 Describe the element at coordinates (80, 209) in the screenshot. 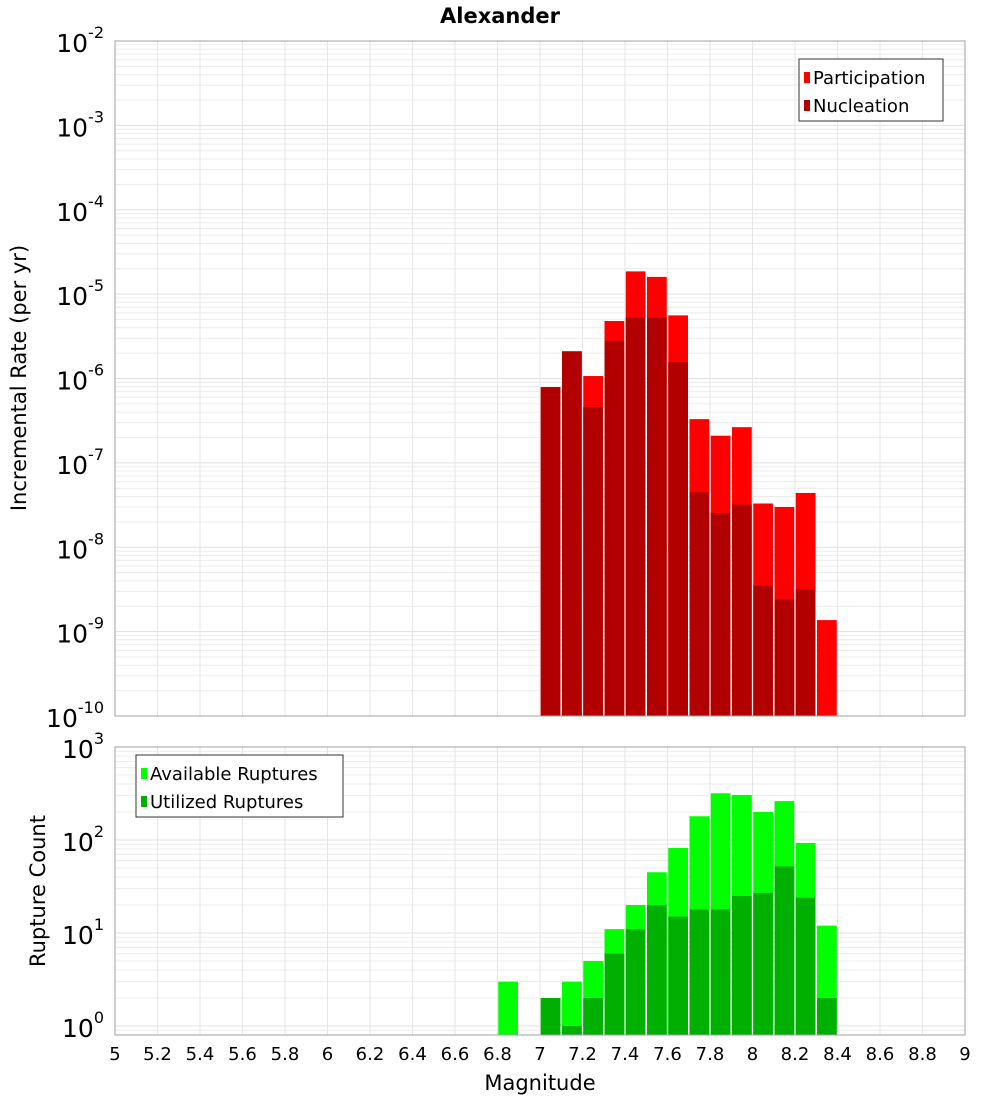

I see `y-tick-label: 10⁻⁴` at that location.